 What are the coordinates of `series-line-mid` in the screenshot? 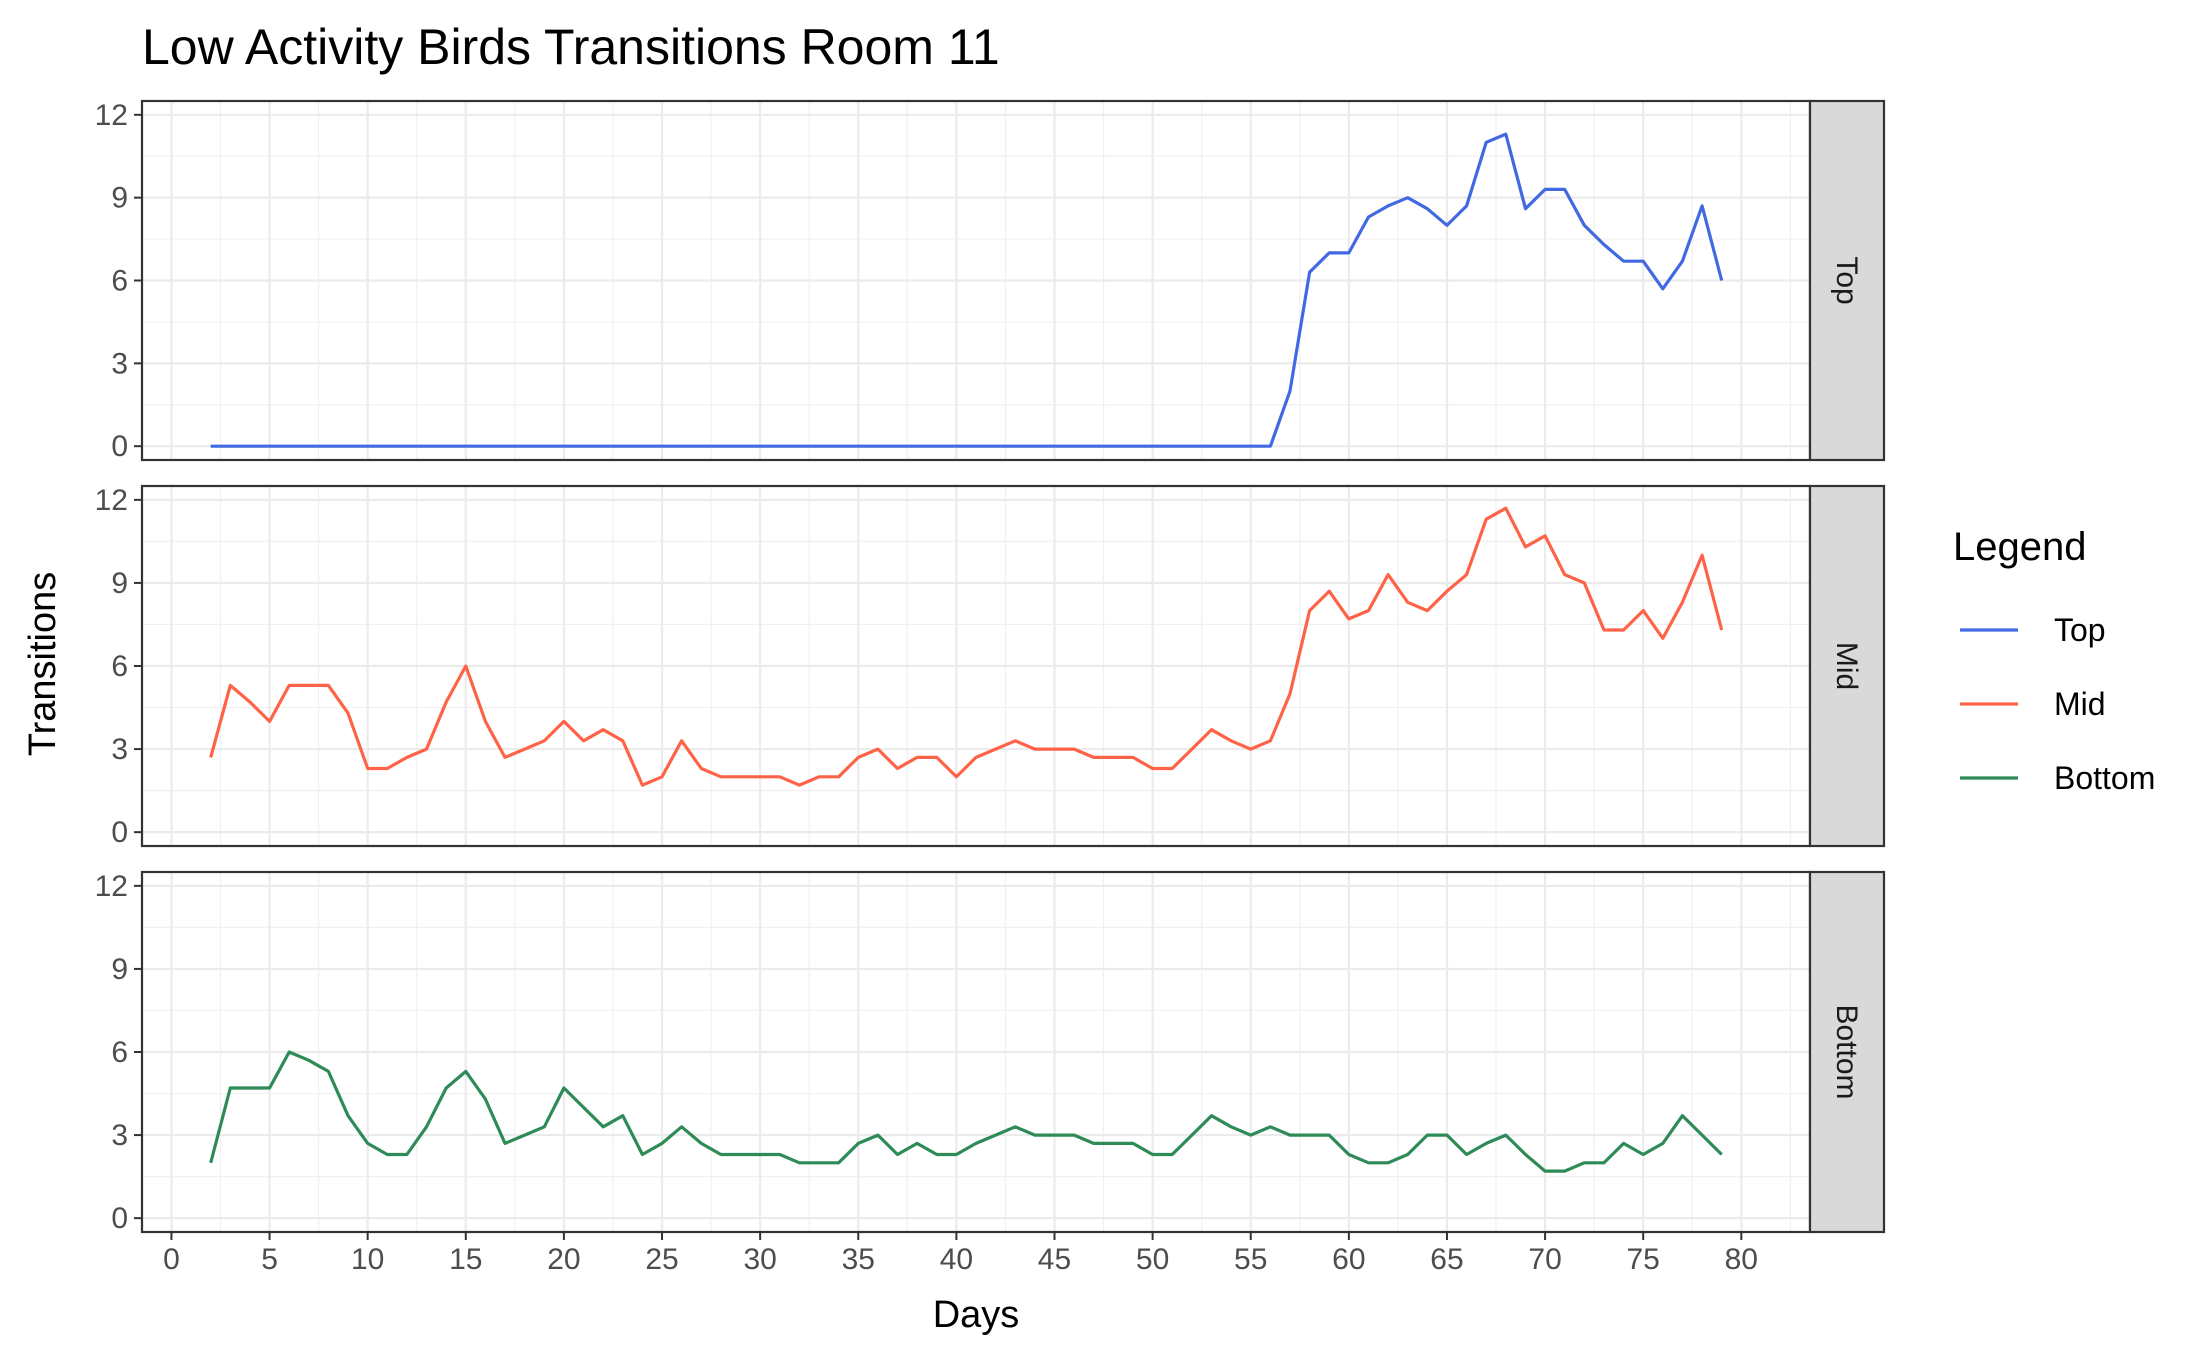 It's located at (966, 646).